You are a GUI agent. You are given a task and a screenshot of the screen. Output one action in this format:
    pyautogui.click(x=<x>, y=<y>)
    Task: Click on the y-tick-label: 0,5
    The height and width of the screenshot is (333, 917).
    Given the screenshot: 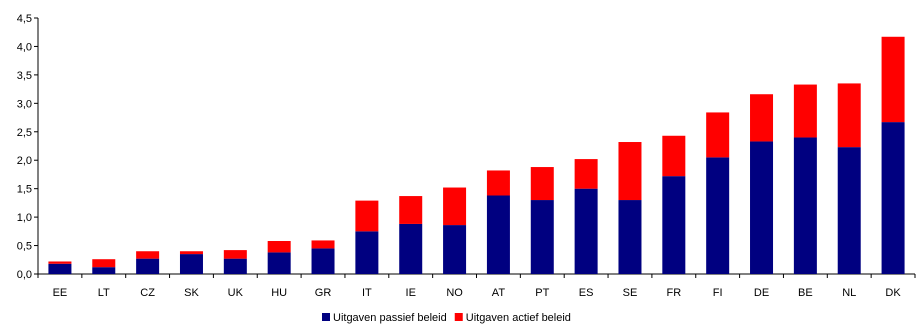 What is the action you would take?
    pyautogui.click(x=24, y=247)
    